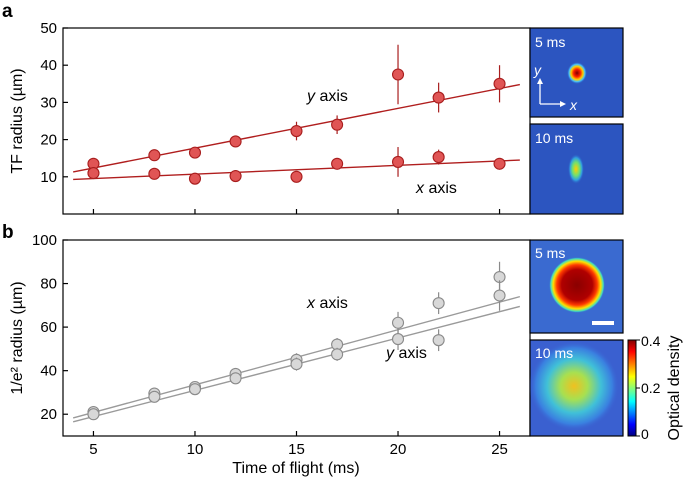 The width and height of the screenshot is (685, 484). I want to click on inset-a-10ms: 10 ms, so click(576, 169).